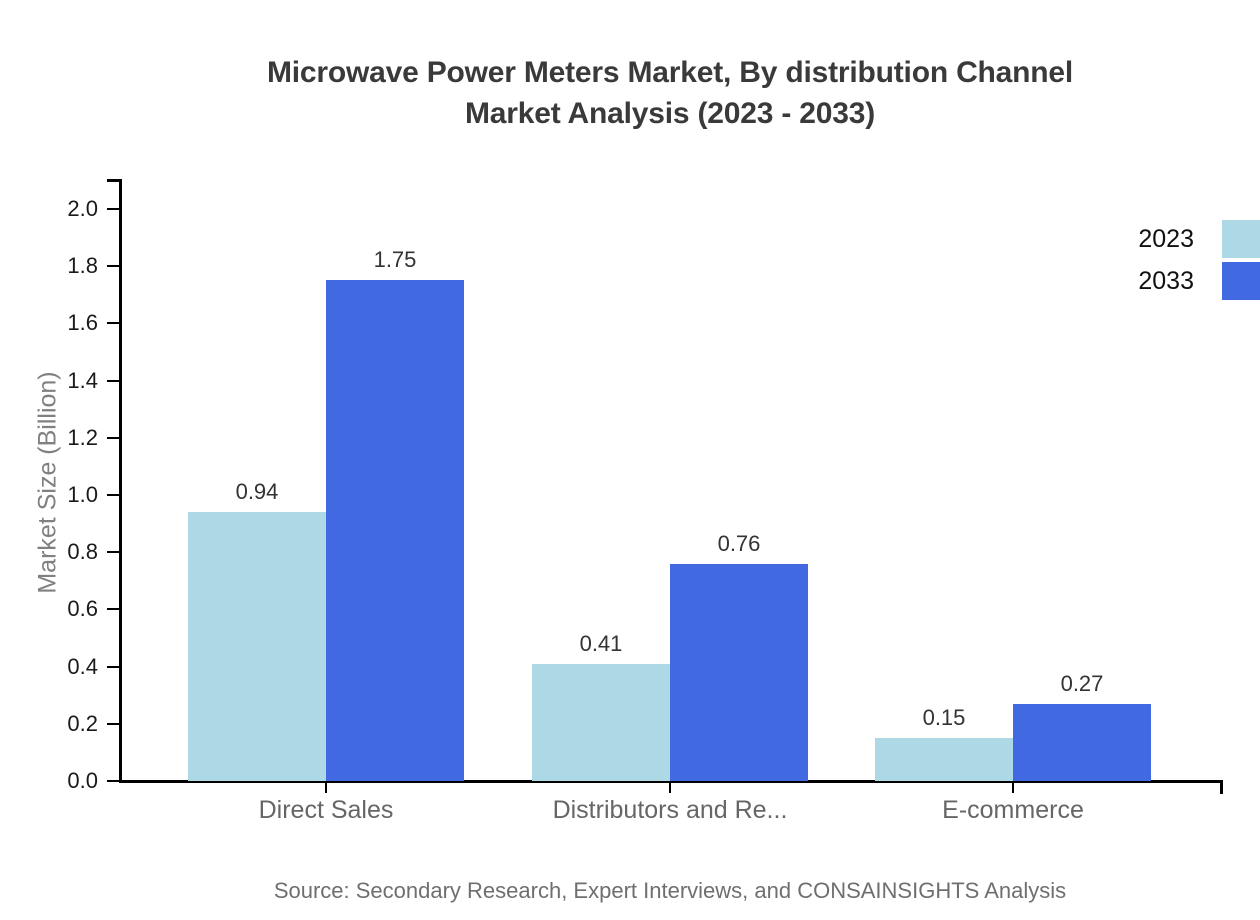  Describe the element at coordinates (113, 180) in the screenshot. I see `y-axis-end-cap-tick` at that location.